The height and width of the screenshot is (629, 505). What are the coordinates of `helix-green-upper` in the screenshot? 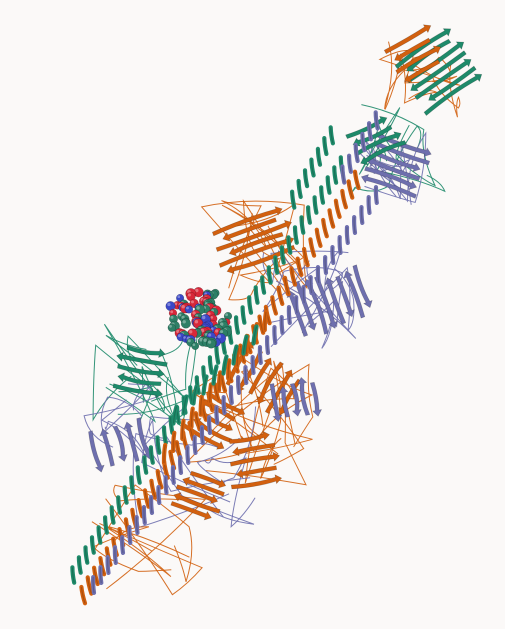 It's located at (312, 167).